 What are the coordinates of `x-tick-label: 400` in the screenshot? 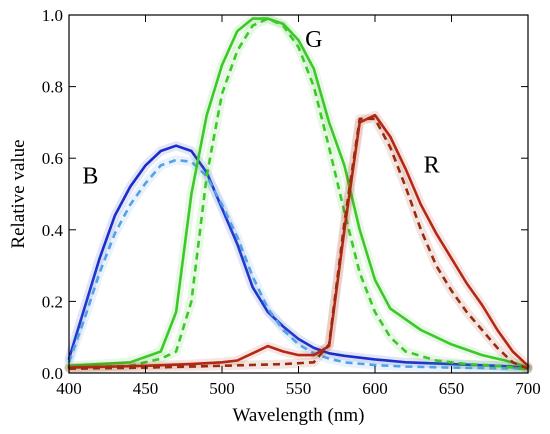 It's located at (69, 388).